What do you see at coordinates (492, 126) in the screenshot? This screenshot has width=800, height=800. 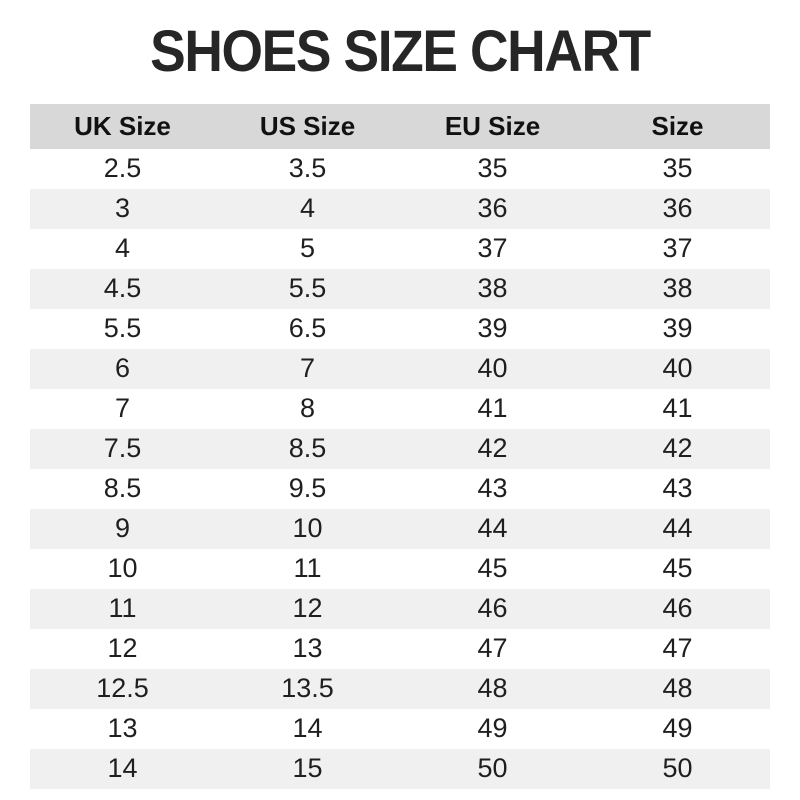 I see `column-header-eu-size: EU Size` at bounding box center [492, 126].